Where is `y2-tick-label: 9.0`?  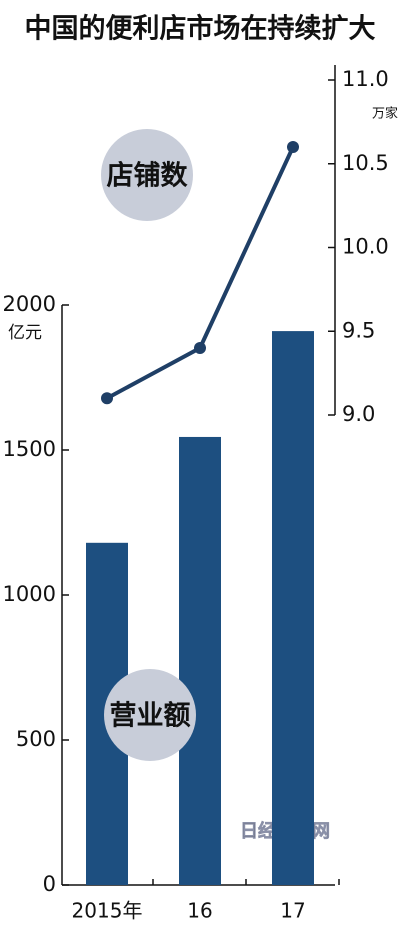 y2-tick-label: 9.0 is located at coordinates (358, 414).